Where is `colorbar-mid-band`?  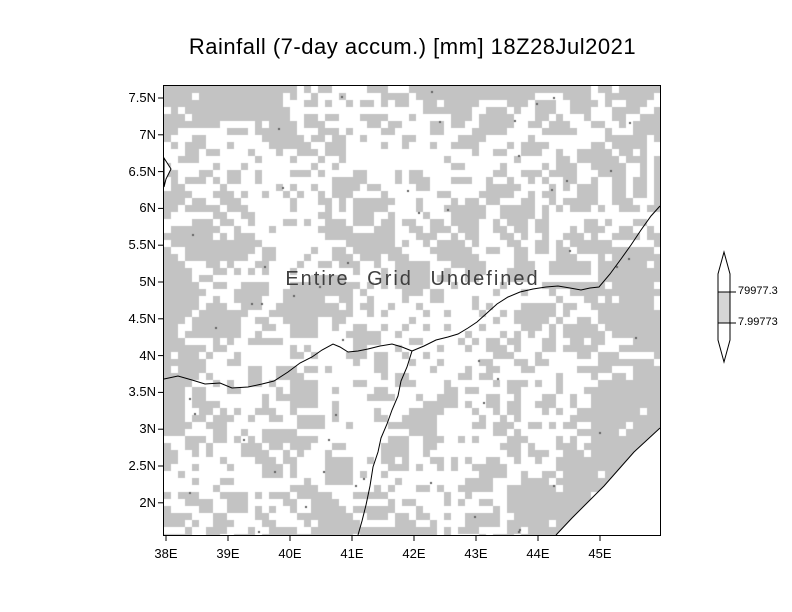
colorbar-mid-band is located at coordinates (724, 307).